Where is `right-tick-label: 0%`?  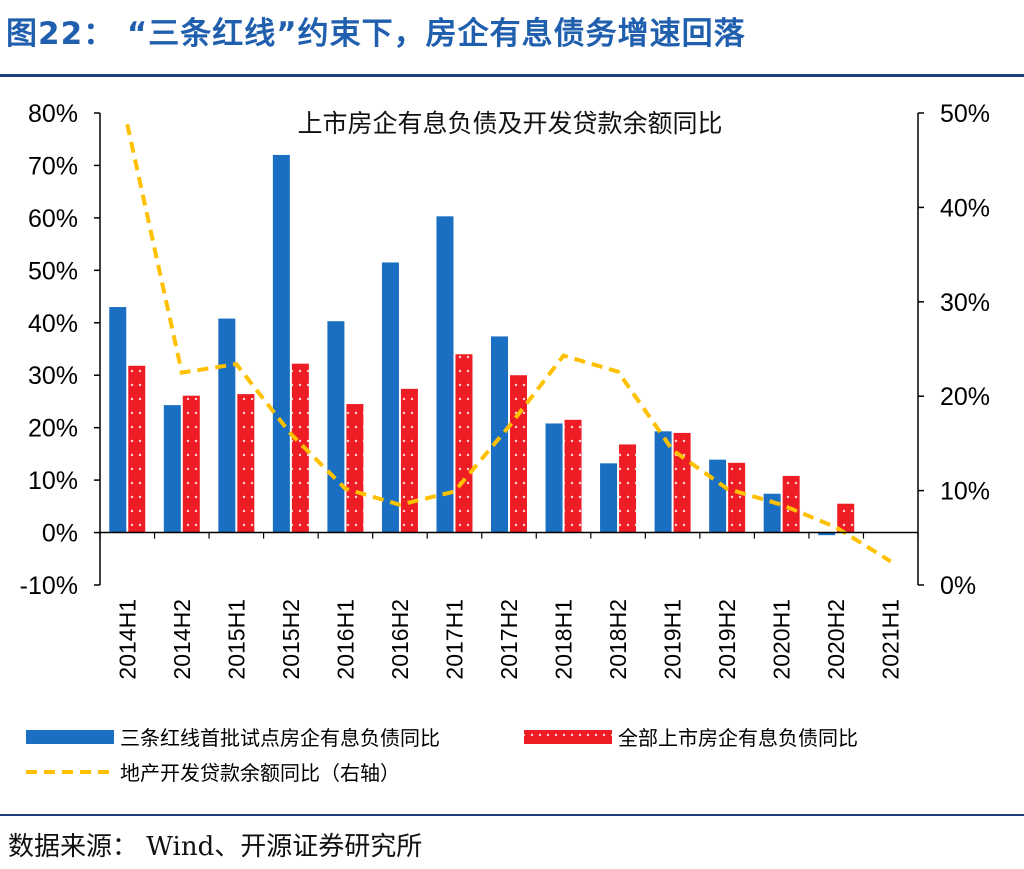
right-tick-label: 0% is located at coordinates (958, 586).